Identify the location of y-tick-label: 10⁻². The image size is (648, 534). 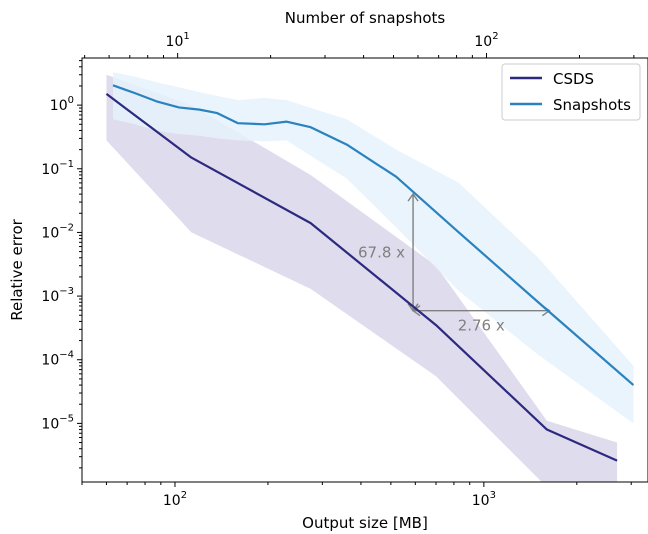
(57, 231).